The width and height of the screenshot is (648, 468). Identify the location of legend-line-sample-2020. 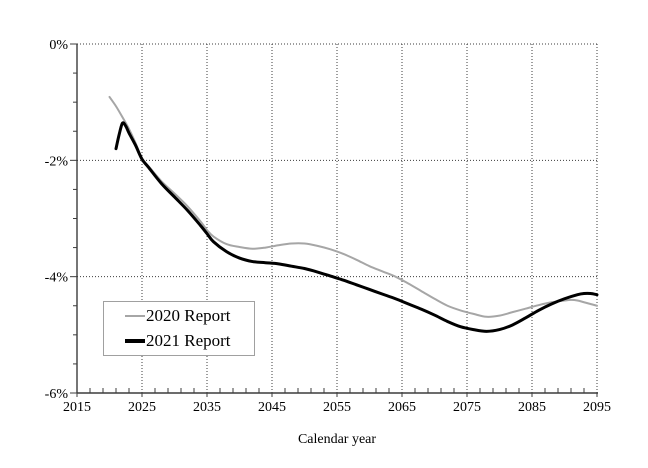
(135, 316).